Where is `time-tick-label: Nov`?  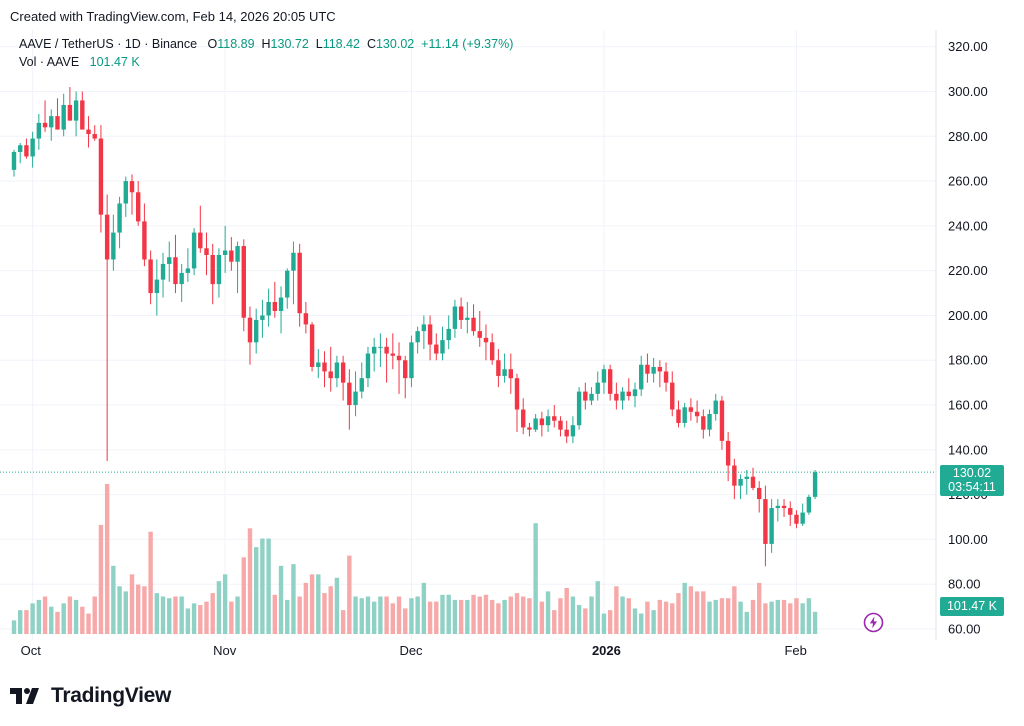
time-tick-label: Nov is located at coordinates (225, 650).